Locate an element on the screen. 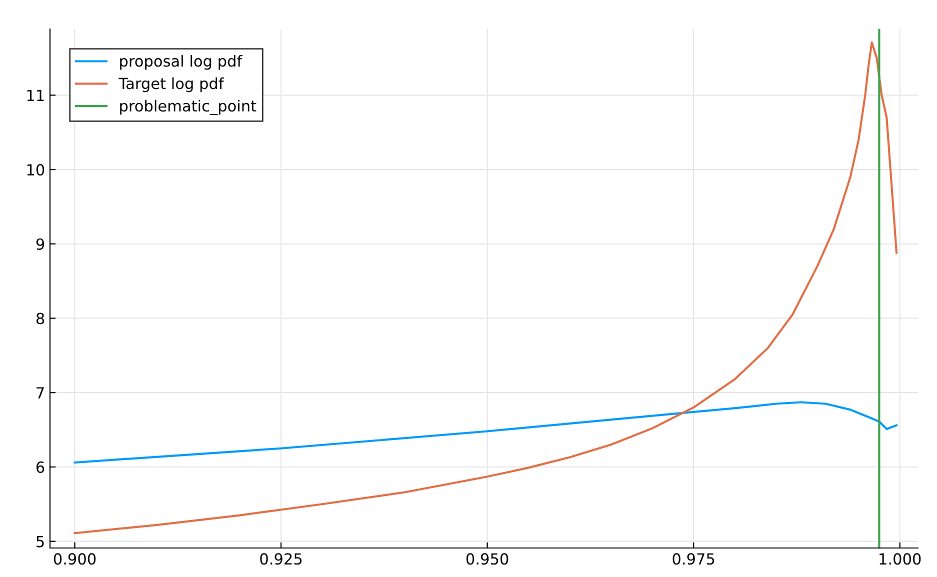 This screenshot has height=577, width=937. x-tick-label: 0.900 is located at coordinates (75, 559).